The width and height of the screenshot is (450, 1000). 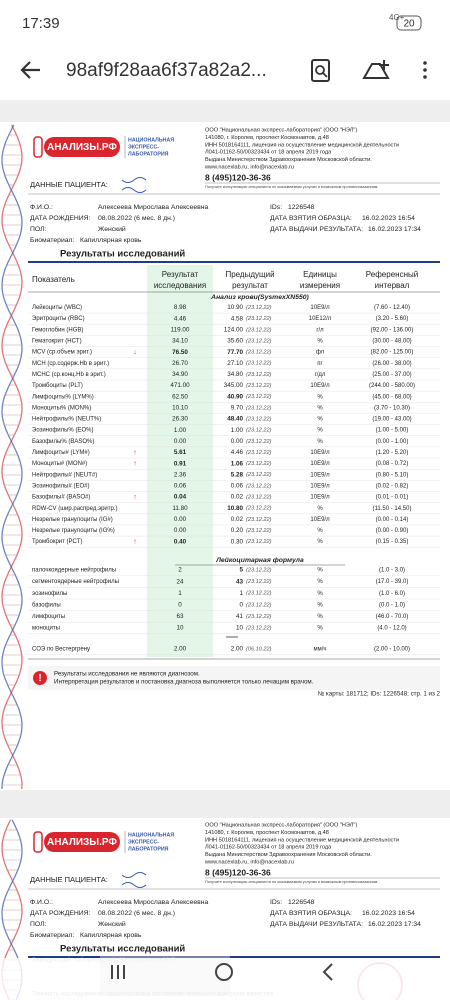 I want to click on prev-value: 0.20, so click(x=237, y=530).